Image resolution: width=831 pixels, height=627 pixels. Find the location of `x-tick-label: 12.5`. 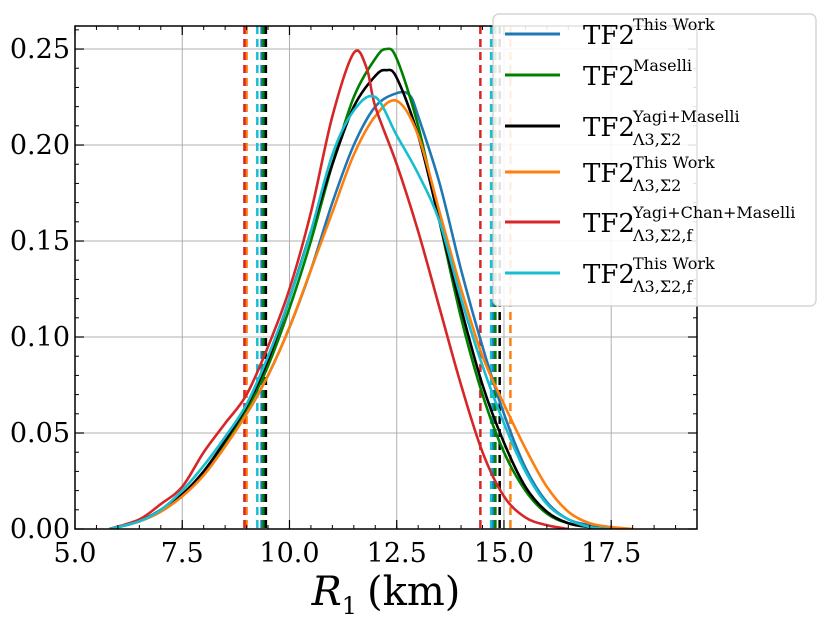

x-tick-label: 12.5 is located at coordinates (397, 553).